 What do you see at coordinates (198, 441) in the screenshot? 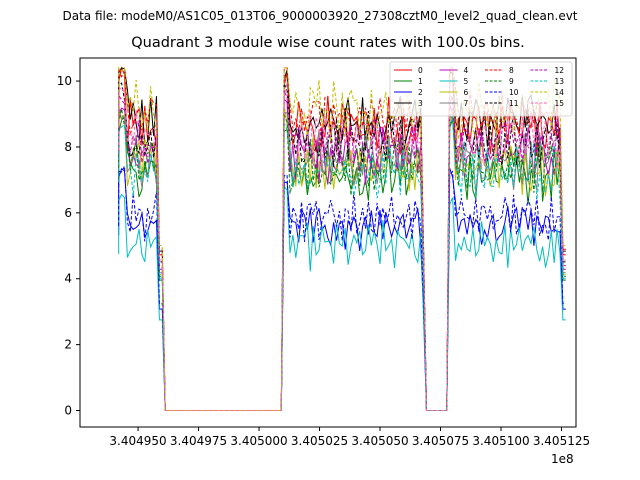
I see `x-tick-label: 3.404975` at bounding box center [198, 441].